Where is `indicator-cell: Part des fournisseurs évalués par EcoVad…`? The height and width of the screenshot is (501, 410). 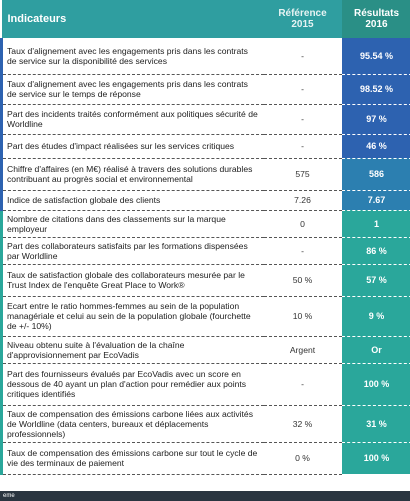
indicator-cell: Part des fournisseurs évalués par EcoVad… is located at coordinates (132, 384).